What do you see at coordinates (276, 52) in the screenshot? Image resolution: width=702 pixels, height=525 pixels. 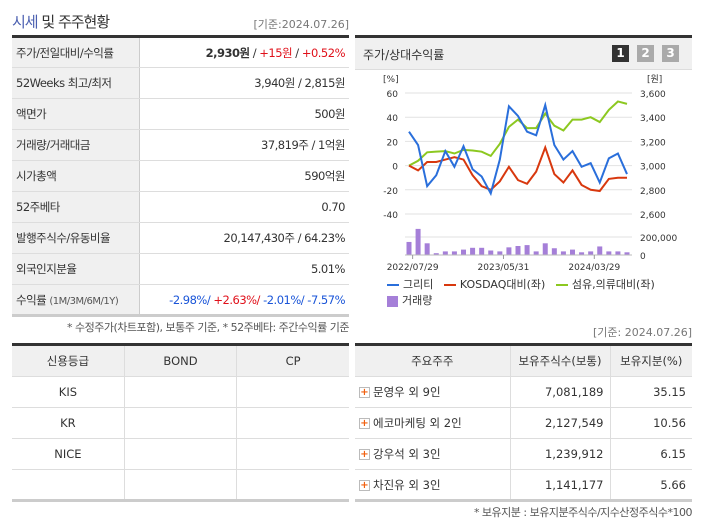 I see `change: +15원` at bounding box center [276, 52].